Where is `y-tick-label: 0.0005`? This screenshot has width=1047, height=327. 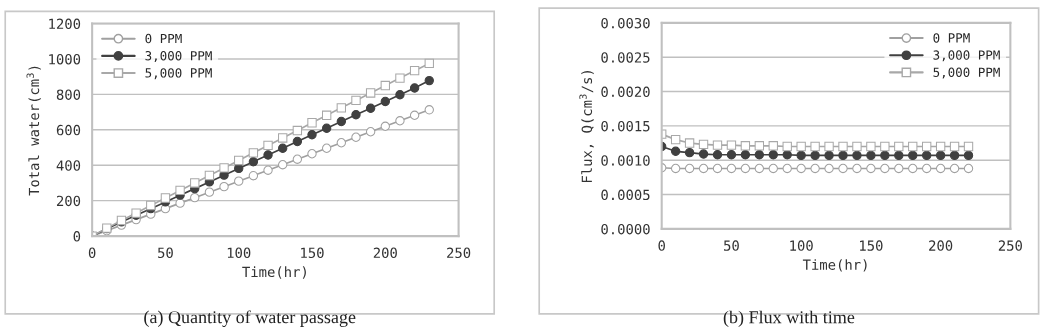
y-tick-label: 0.0005 is located at coordinates (625, 195).